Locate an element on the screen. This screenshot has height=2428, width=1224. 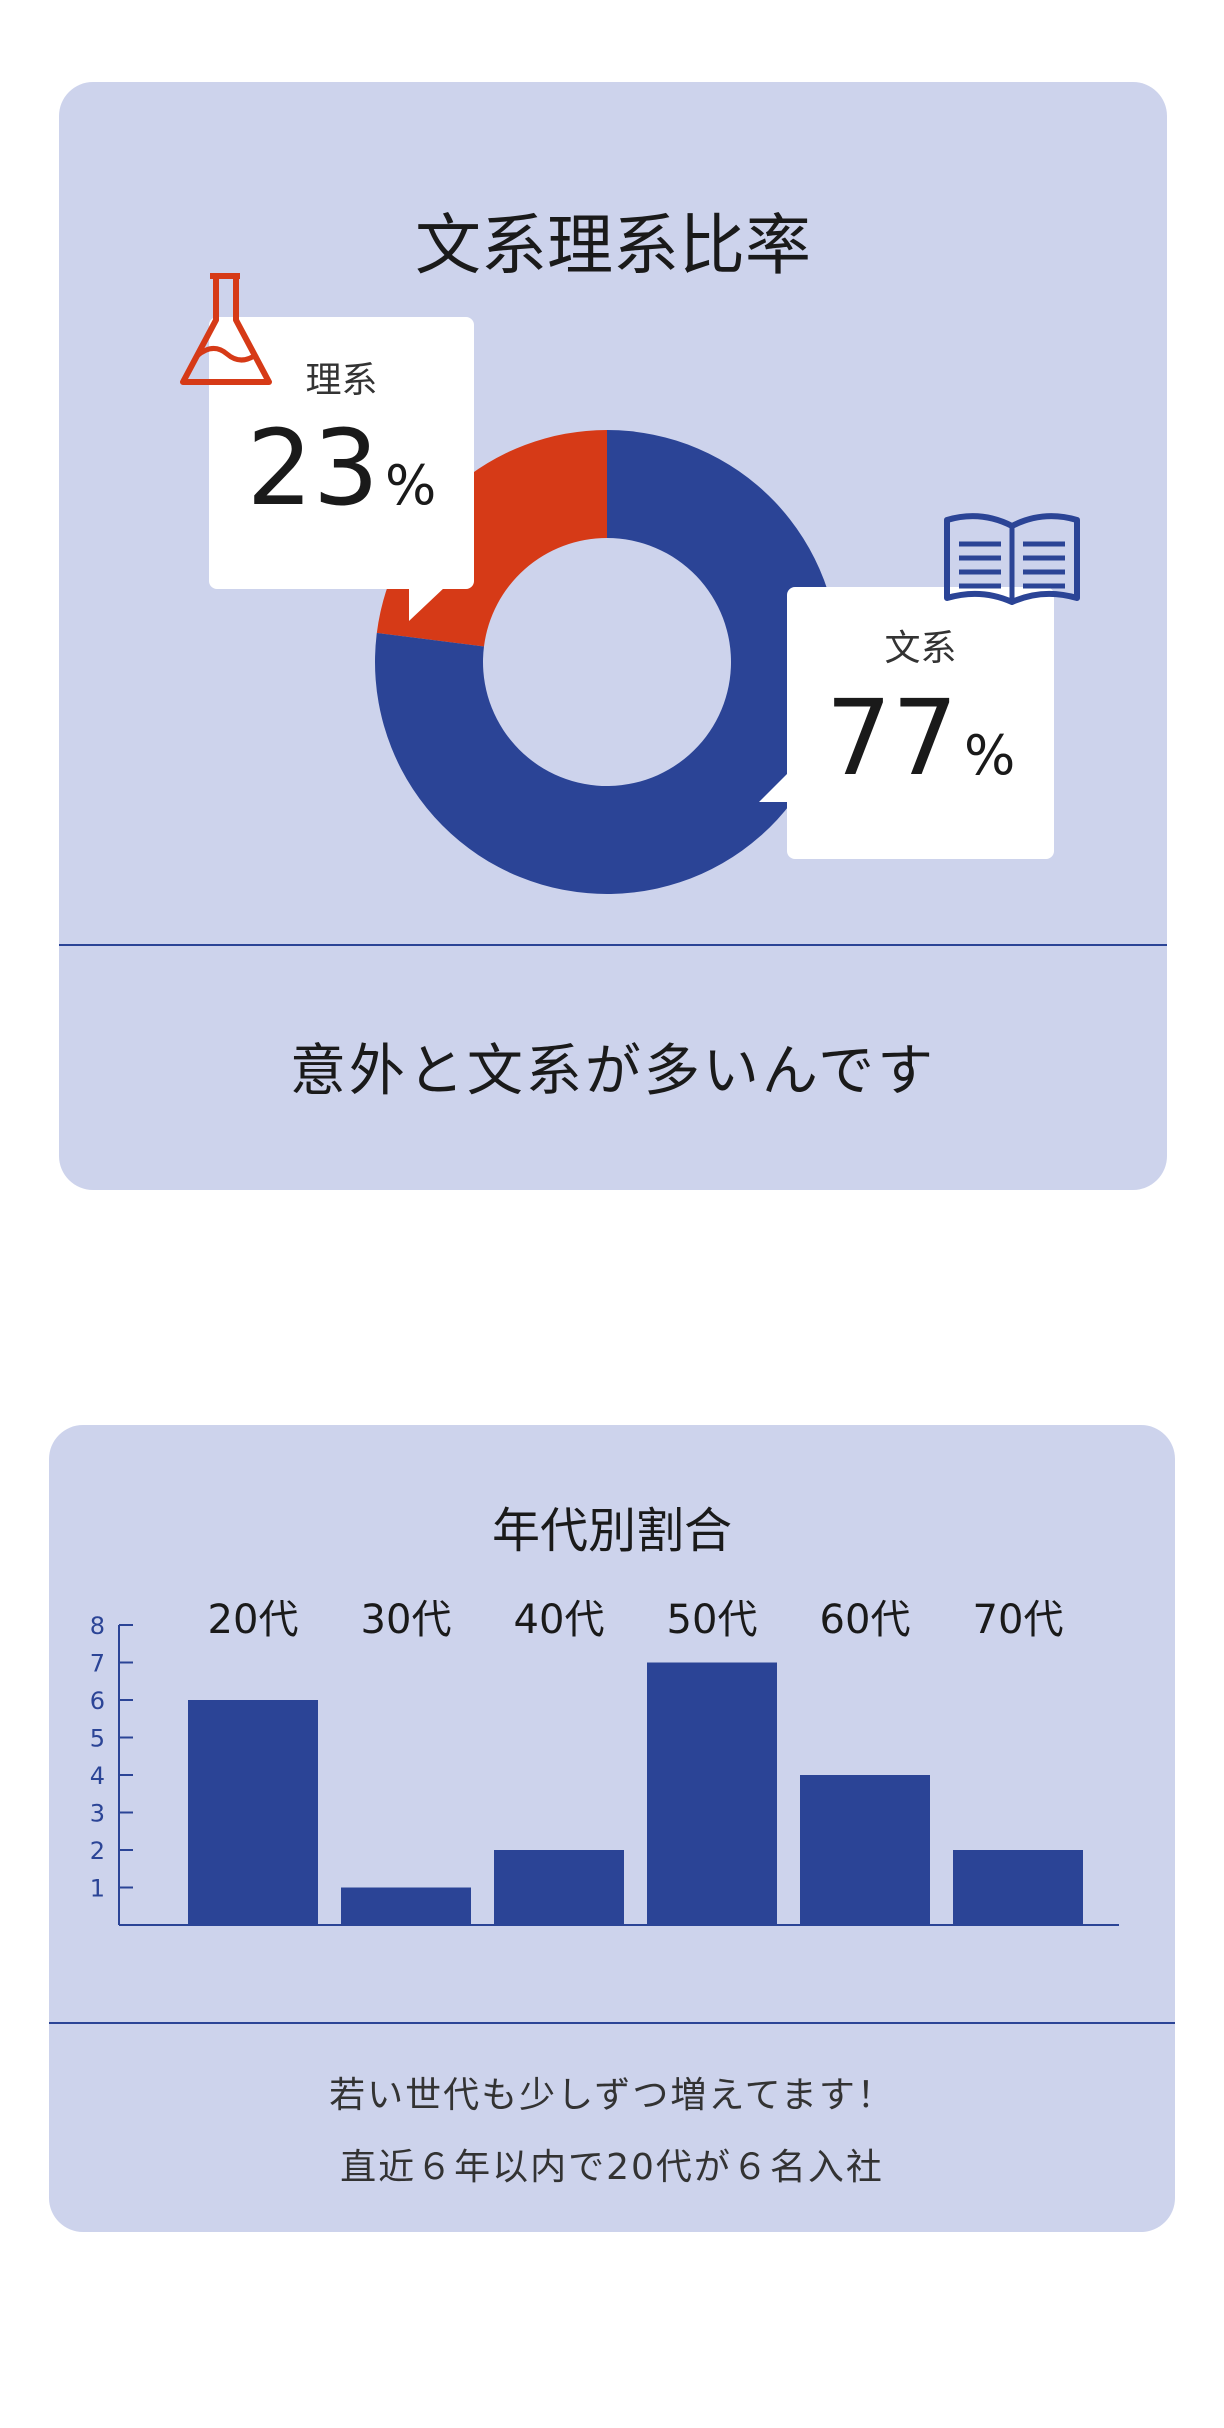
x-category-label: 60代 is located at coordinates (865, 1620).